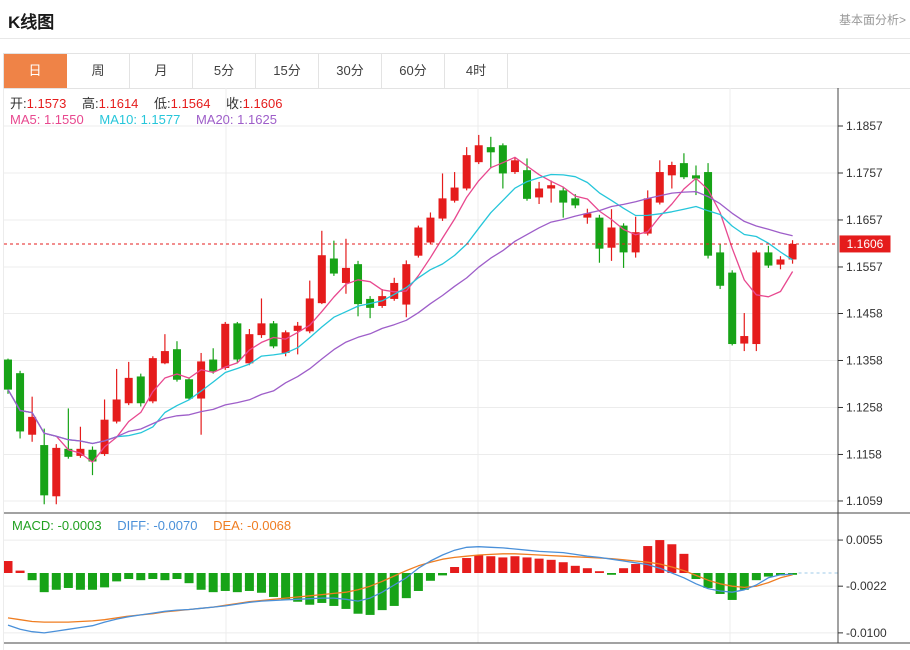 The image size is (910, 650). I want to click on tab-5min: 5分, so click(224, 71).